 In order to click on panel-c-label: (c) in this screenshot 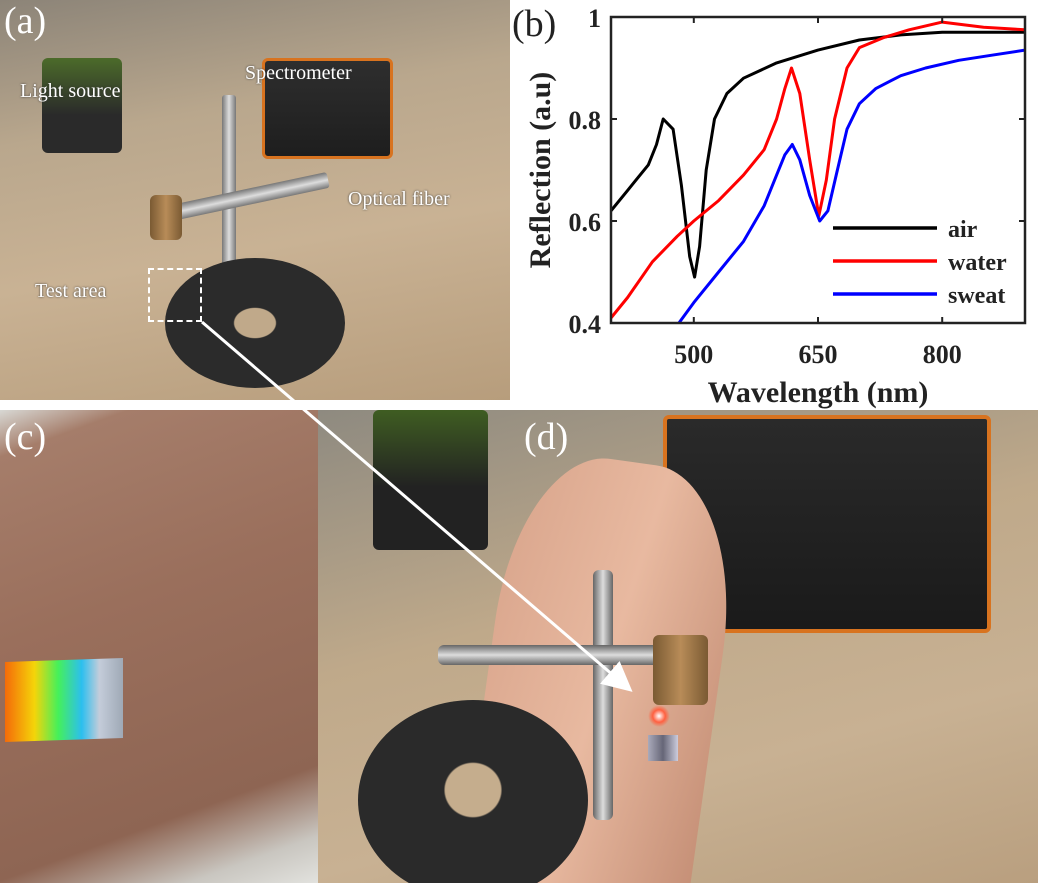, I will do `click(25, 437)`.